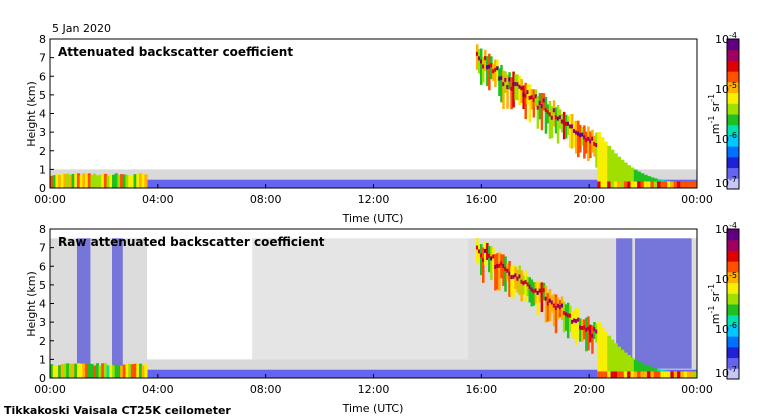  What do you see at coordinates (714, 114) in the screenshot?
I see `colorbar-units: m-1 sr-1` at bounding box center [714, 114].